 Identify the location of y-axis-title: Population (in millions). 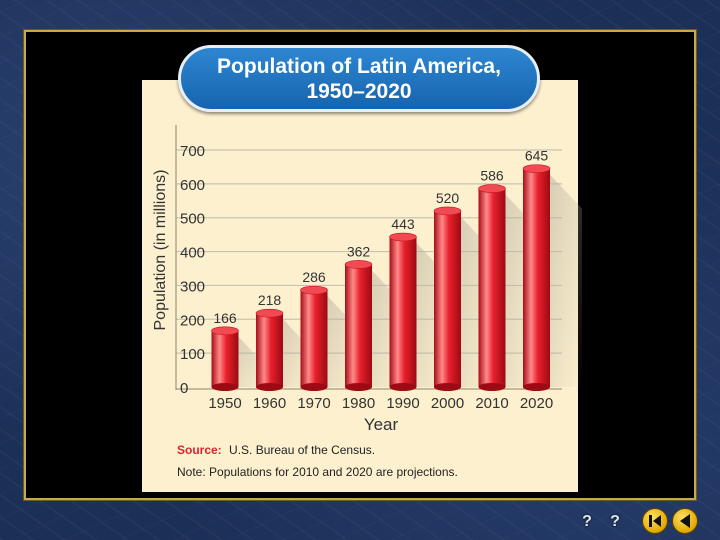
(160, 250).